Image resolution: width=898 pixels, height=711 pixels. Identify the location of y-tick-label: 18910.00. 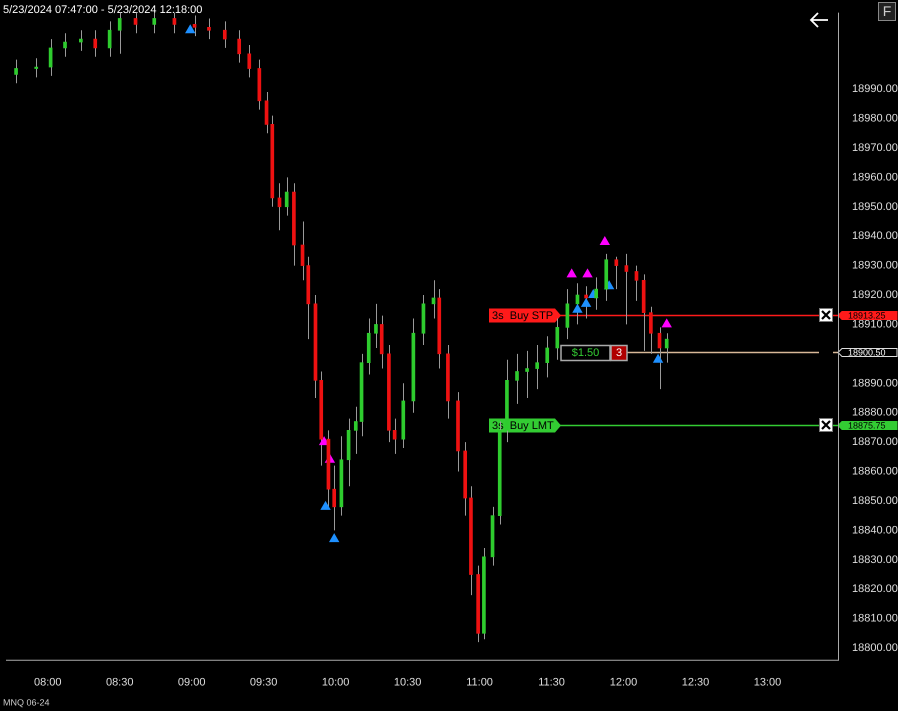
(875, 324).